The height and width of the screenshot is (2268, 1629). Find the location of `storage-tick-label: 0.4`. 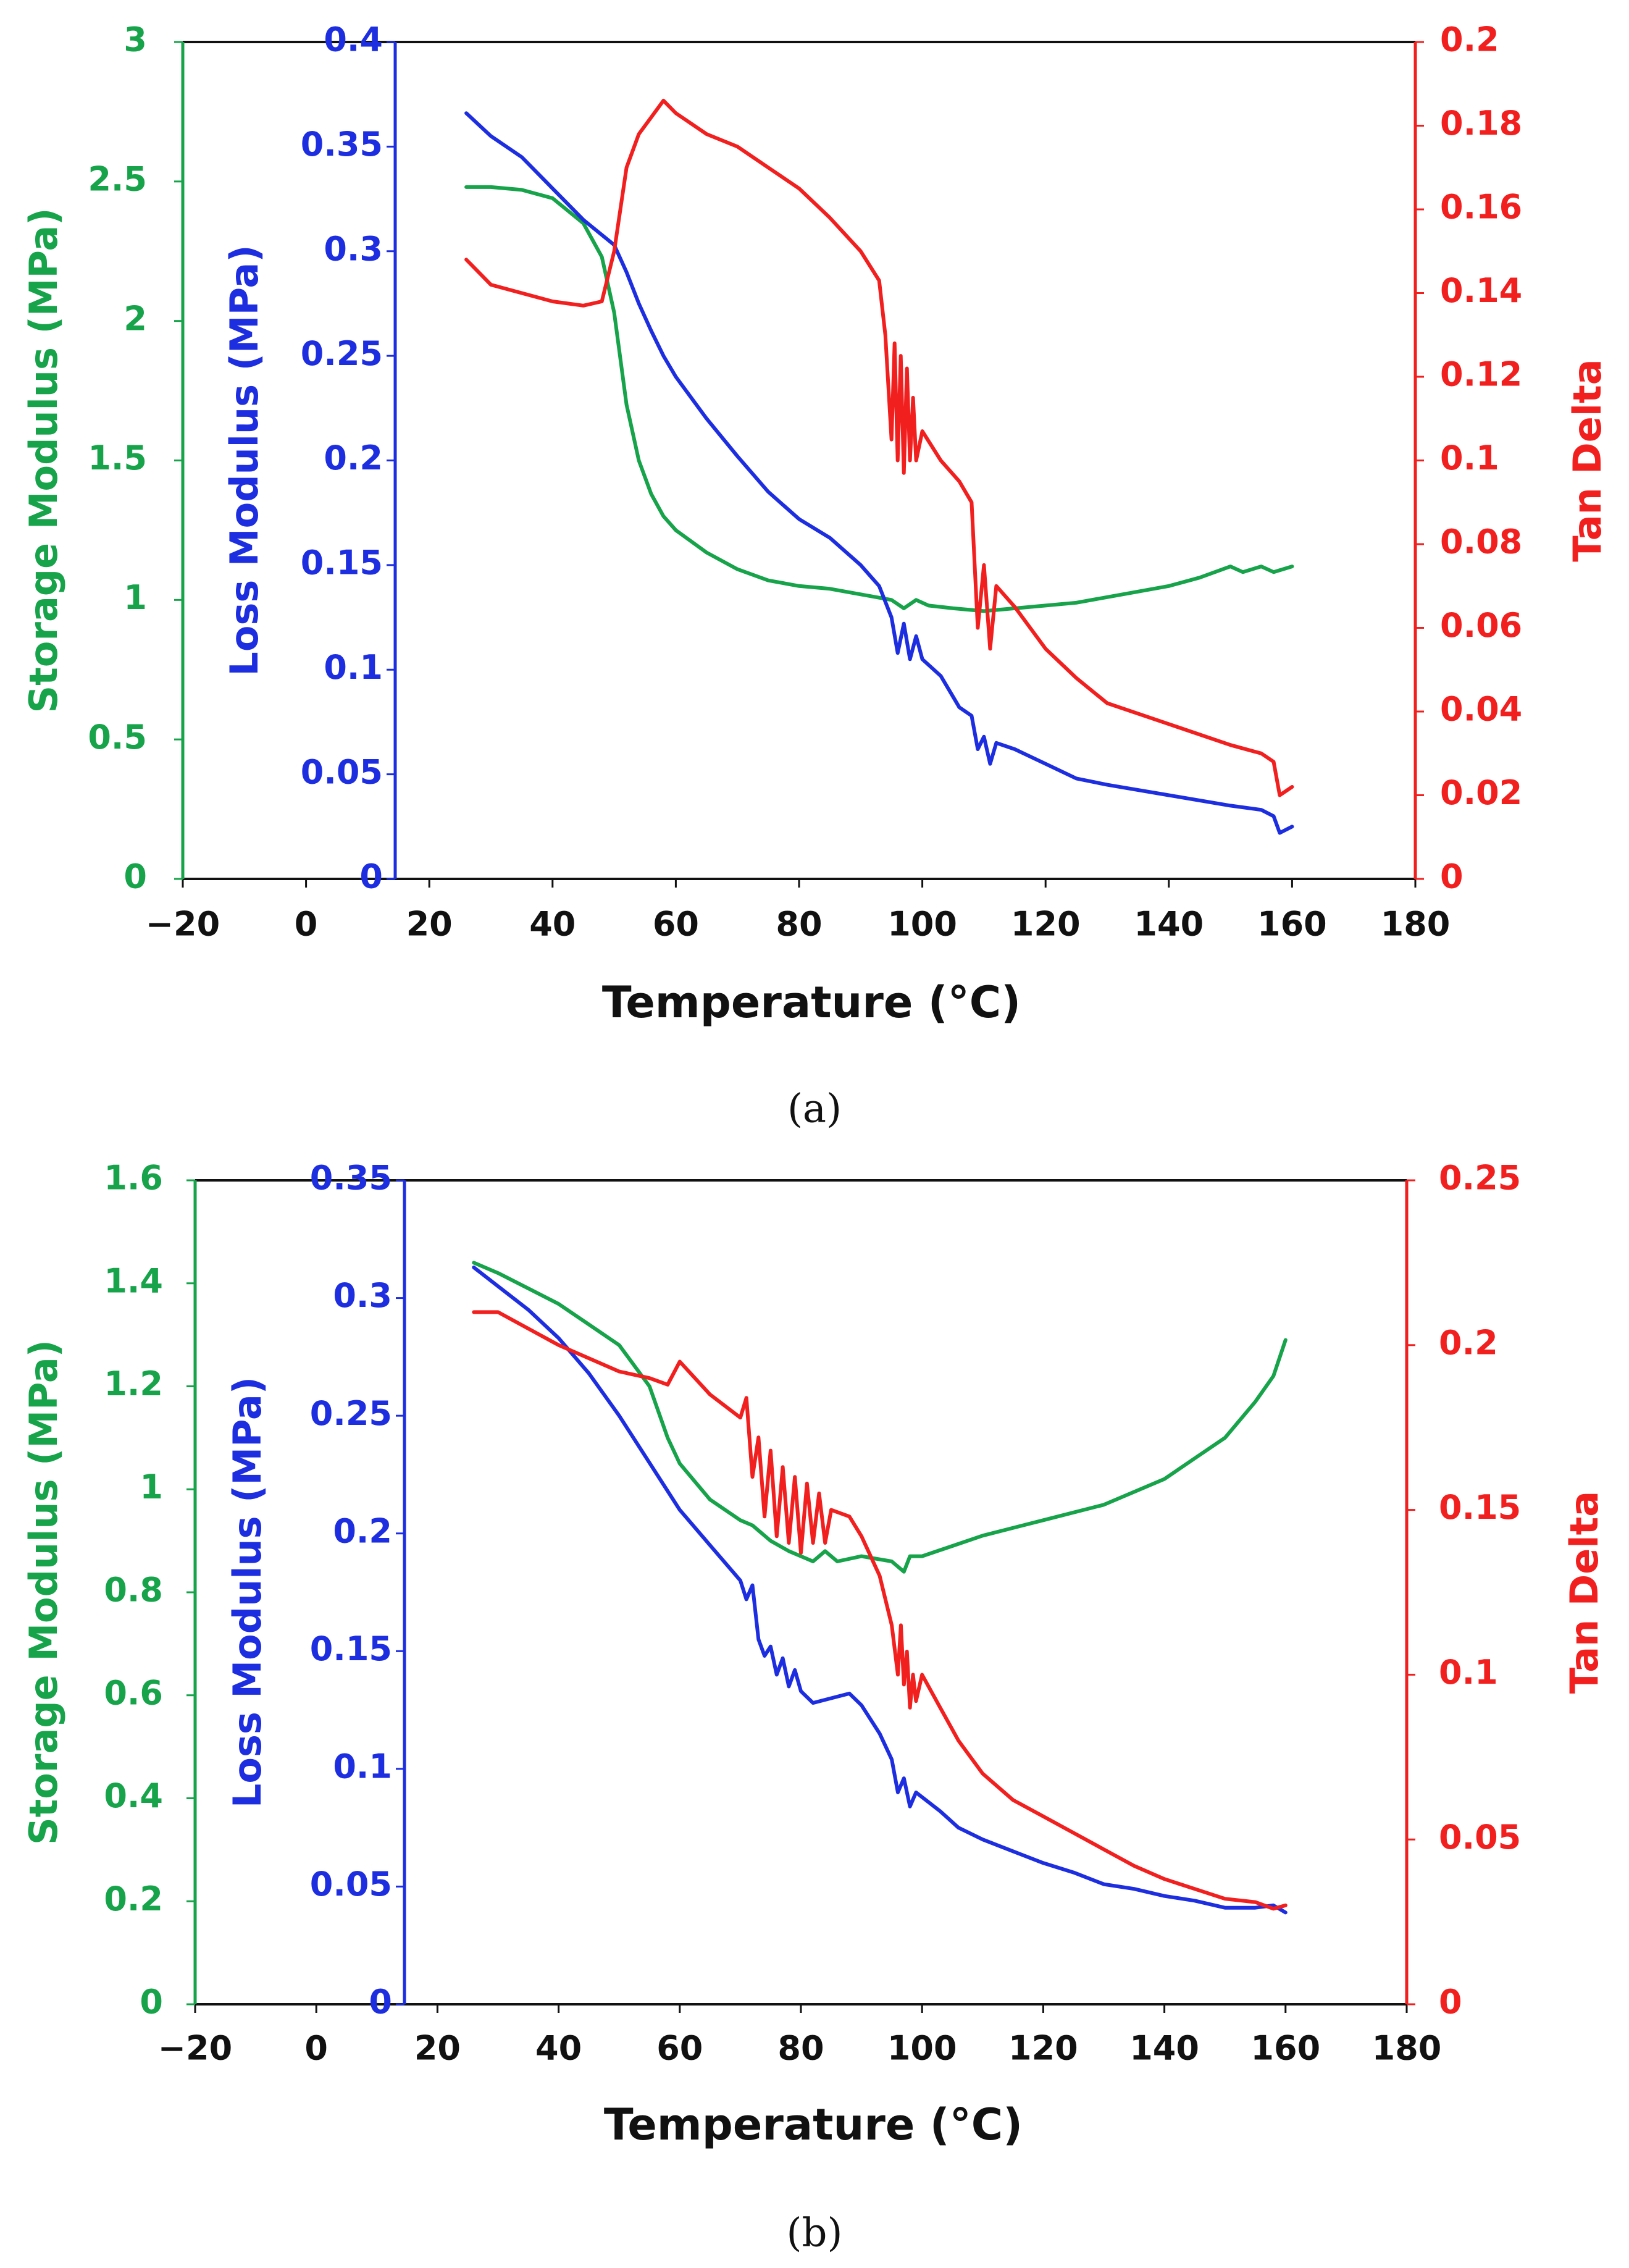

storage-tick-label: 0.4 is located at coordinates (133, 1795).